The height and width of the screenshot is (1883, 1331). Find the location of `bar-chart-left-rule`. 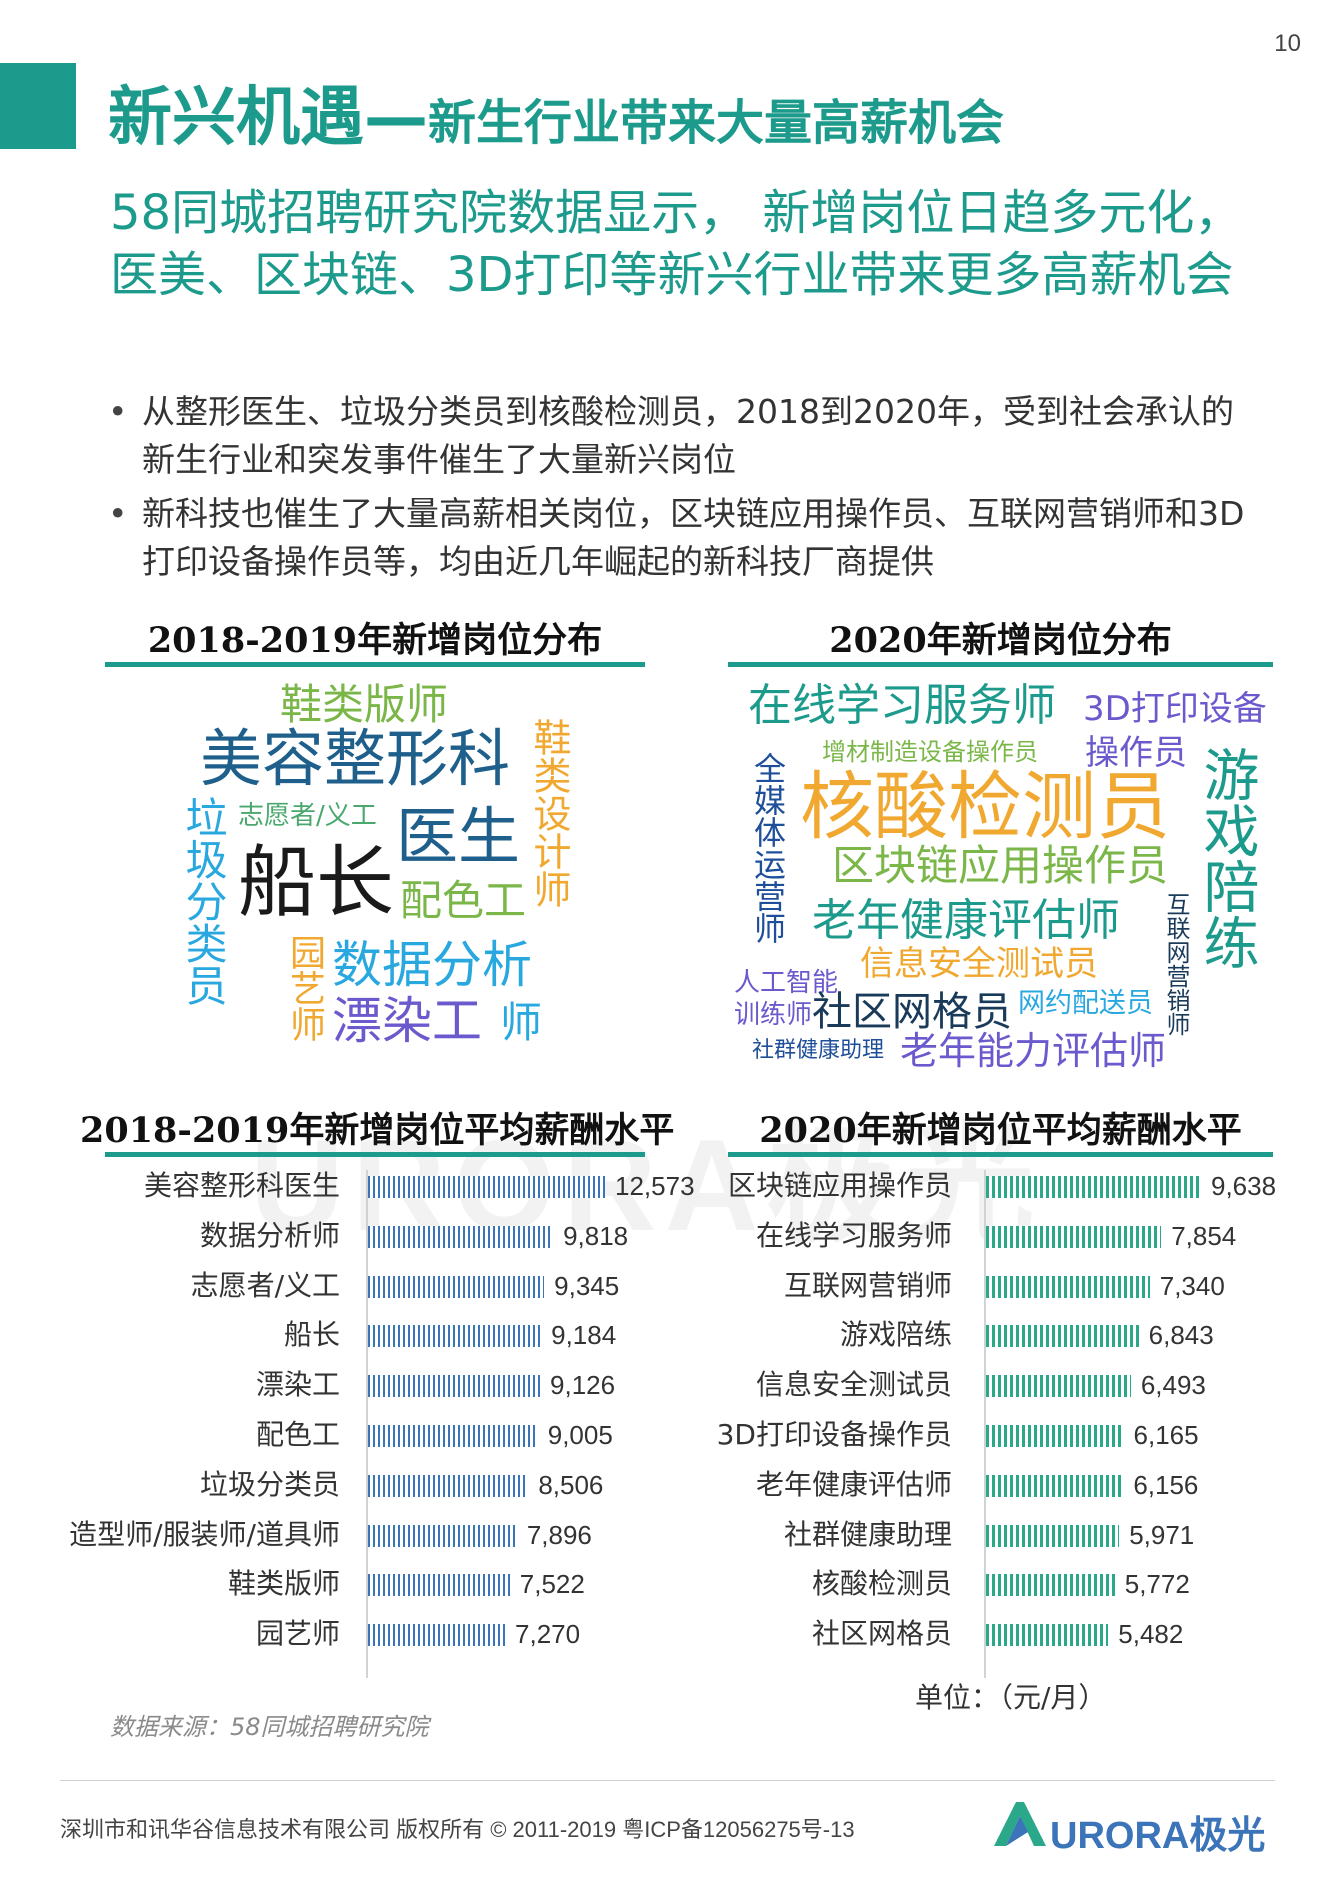

bar-chart-left-rule is located at coordinates (375, 1154).